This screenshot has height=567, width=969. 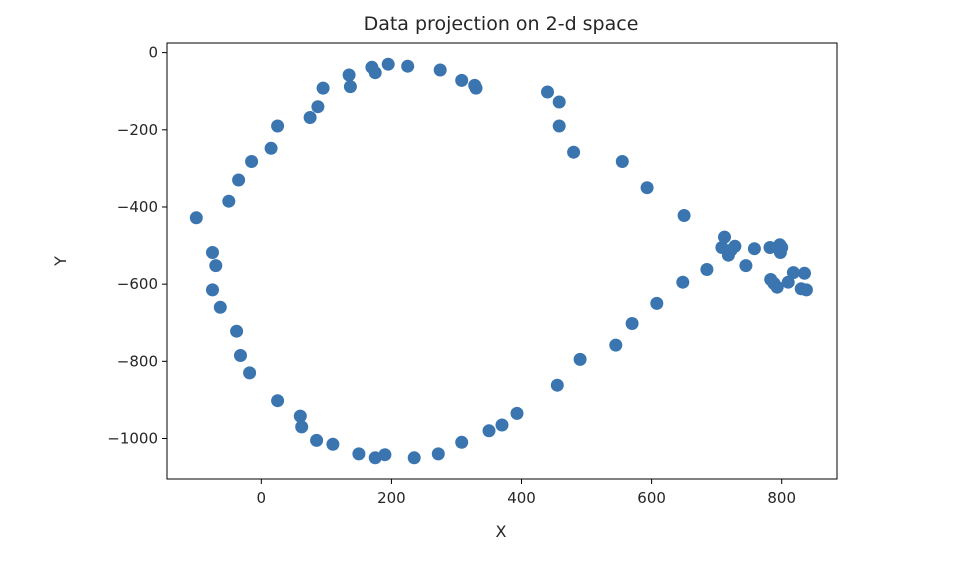 What do you see at coordinates (153, 53) in the screenshot?
I see `y-tick-label: 0` at bounding box center [153, 53].